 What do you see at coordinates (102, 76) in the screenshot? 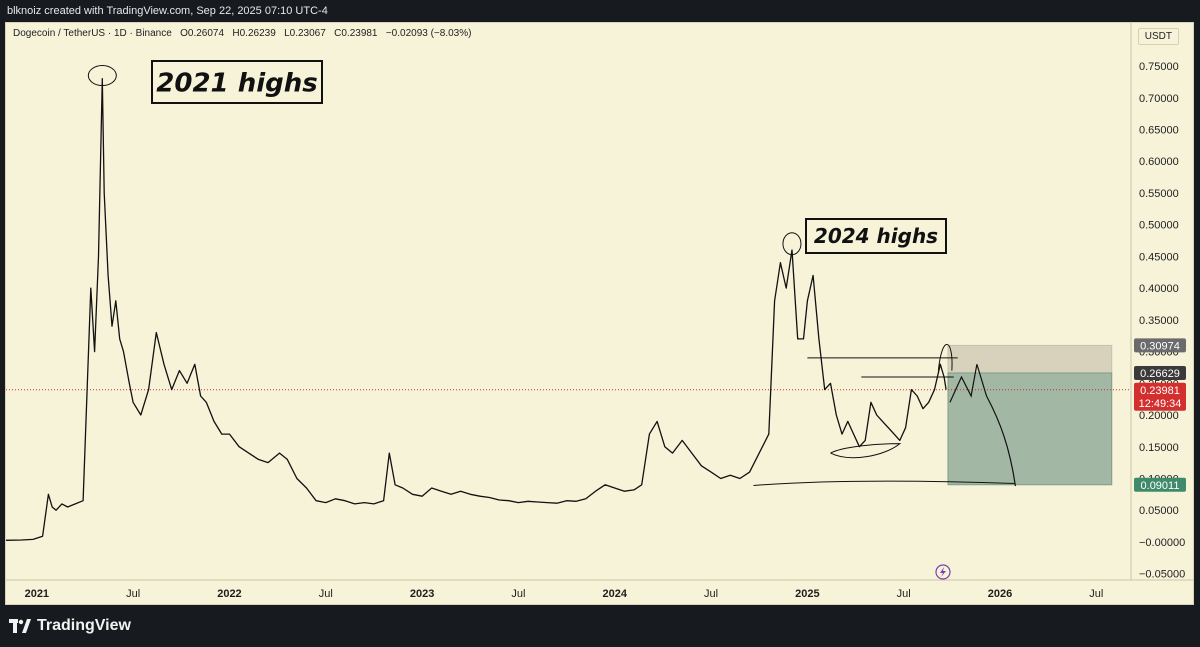
I see `peak-circle-2021` at bounding box center [102, 76].